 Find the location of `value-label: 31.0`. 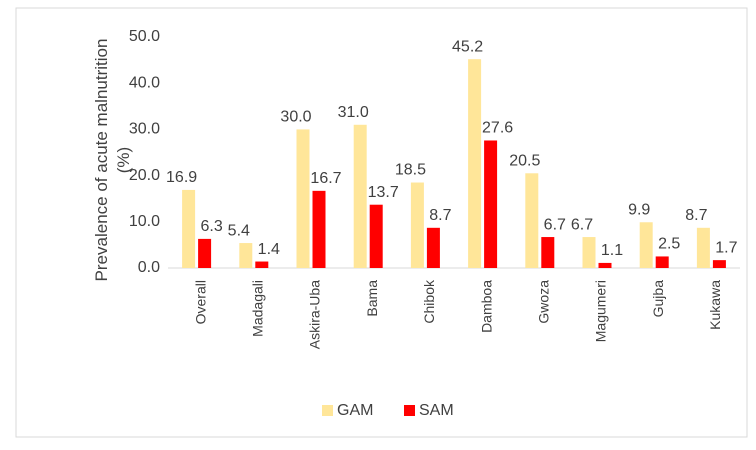

value-label: 31.0 is located at coordinates (353, 112).